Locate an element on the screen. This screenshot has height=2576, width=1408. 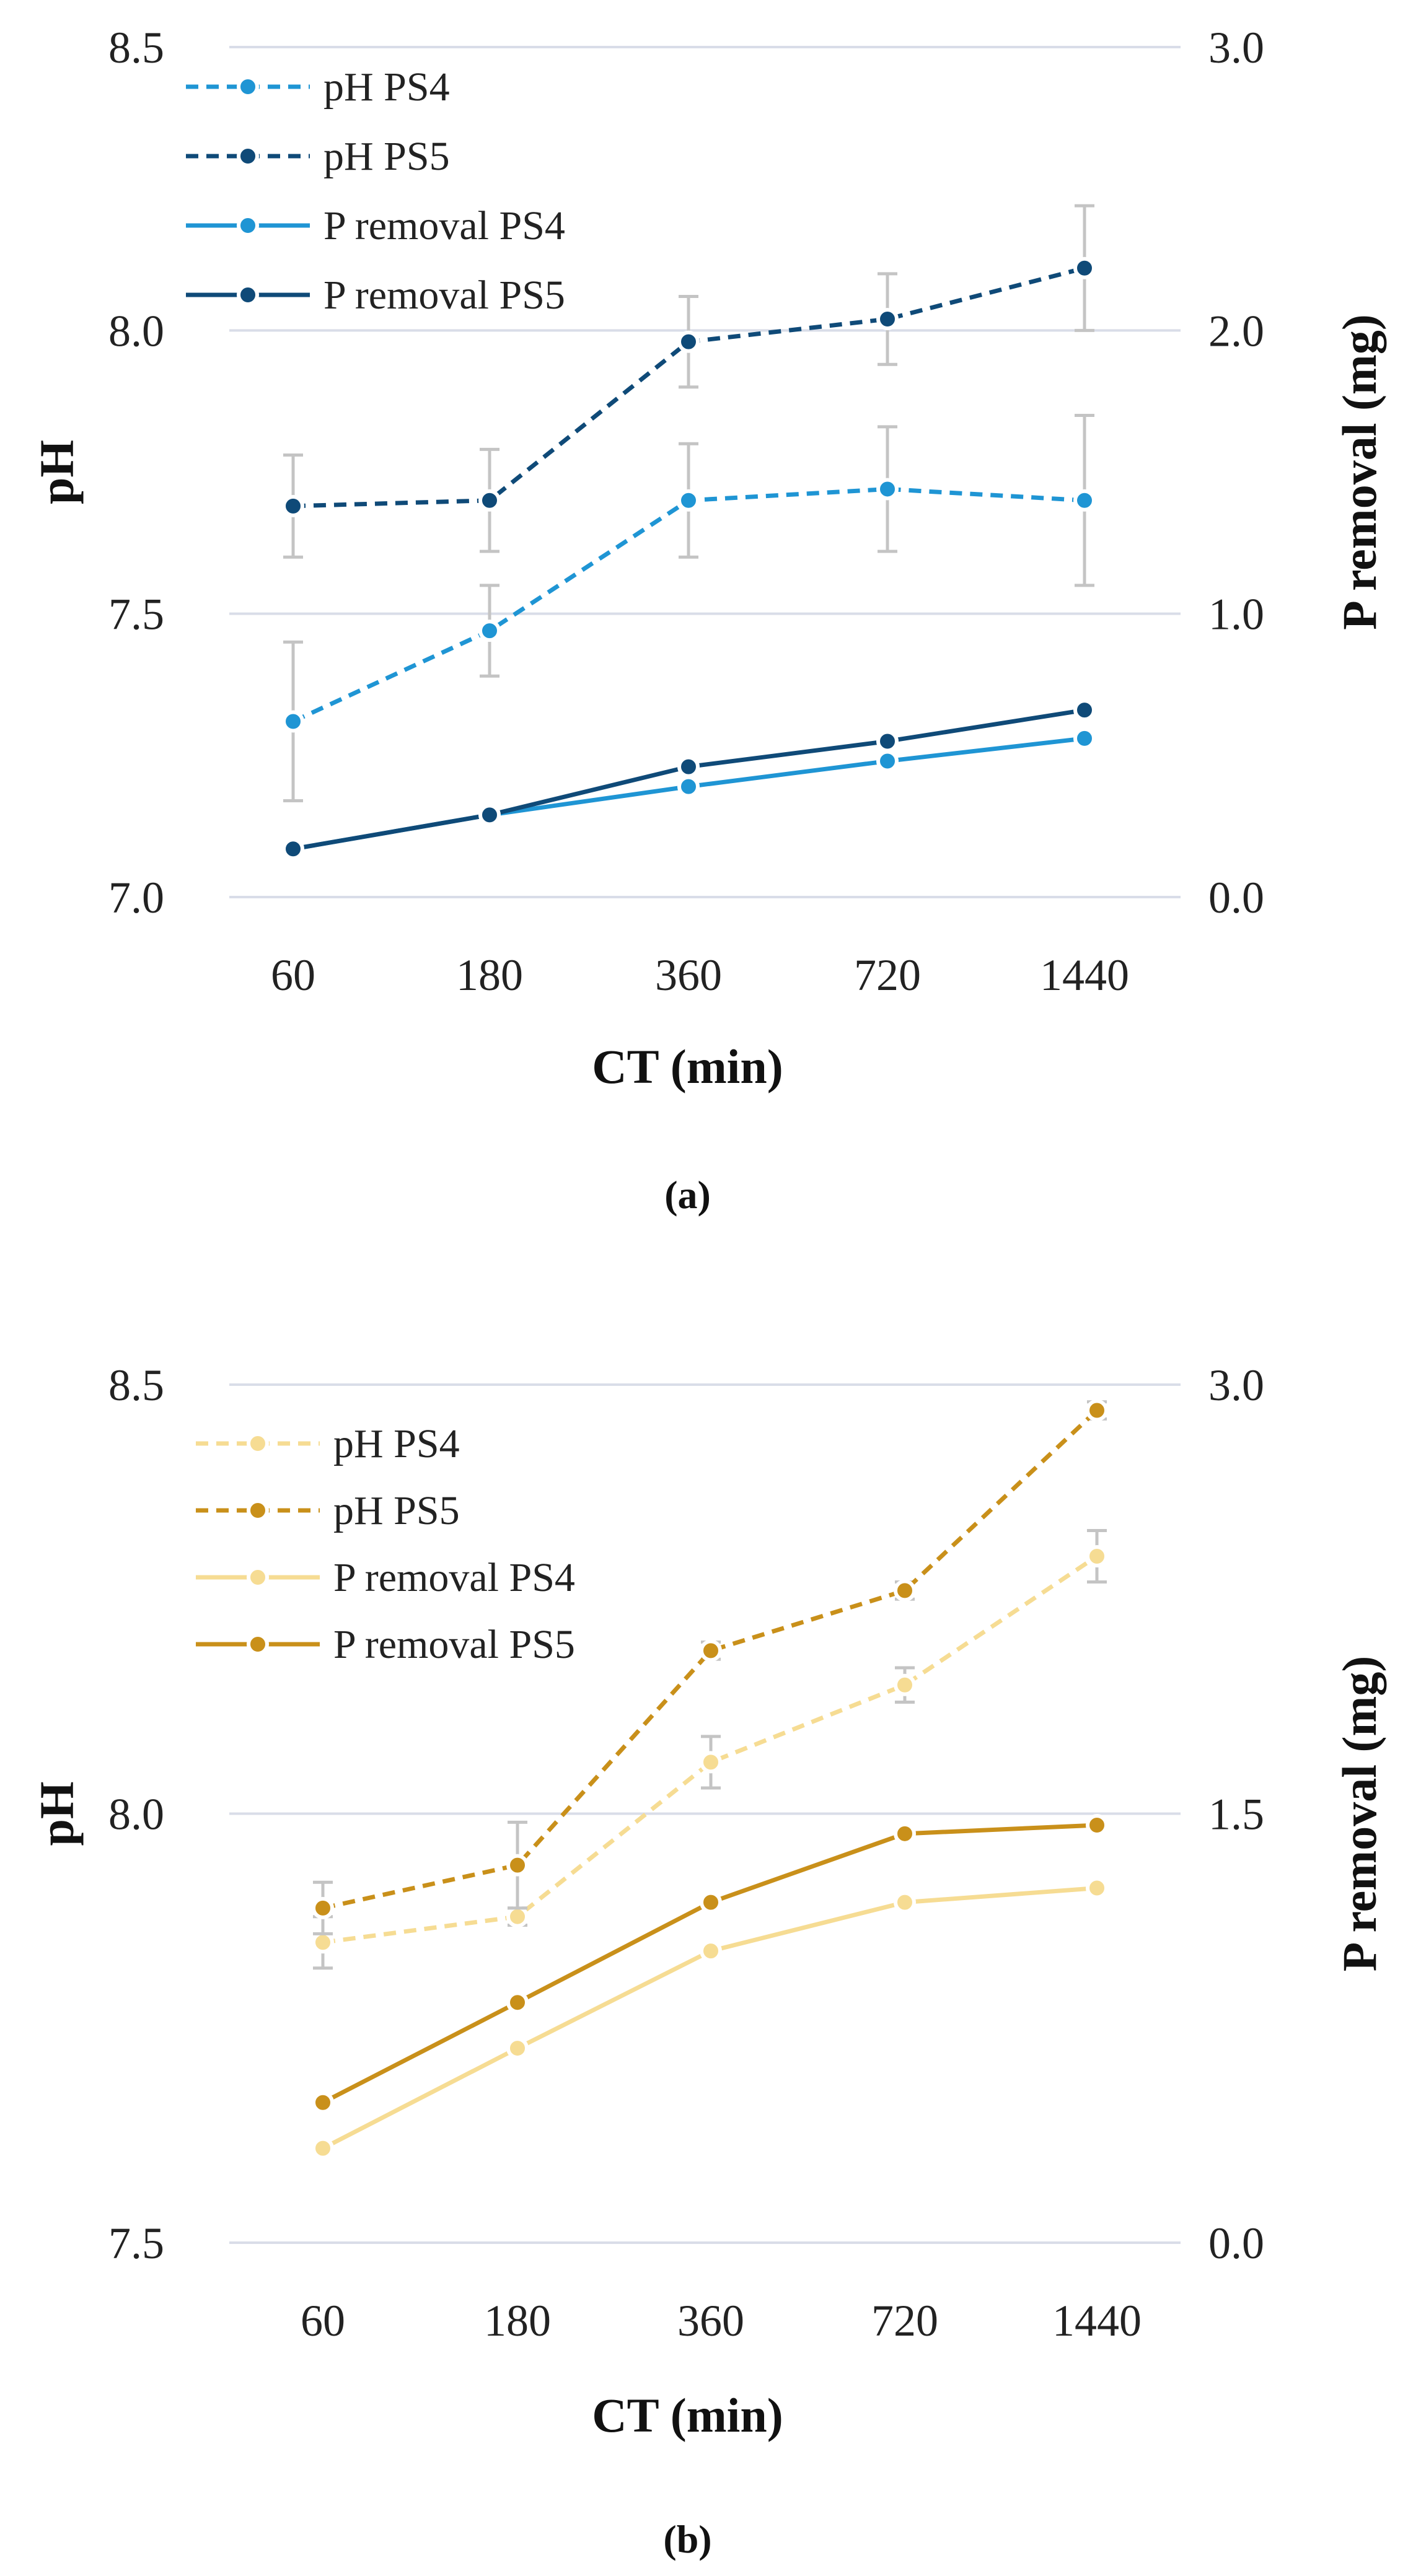
y2-tick-label: 1.0 is located at coordinates (1236, 614).